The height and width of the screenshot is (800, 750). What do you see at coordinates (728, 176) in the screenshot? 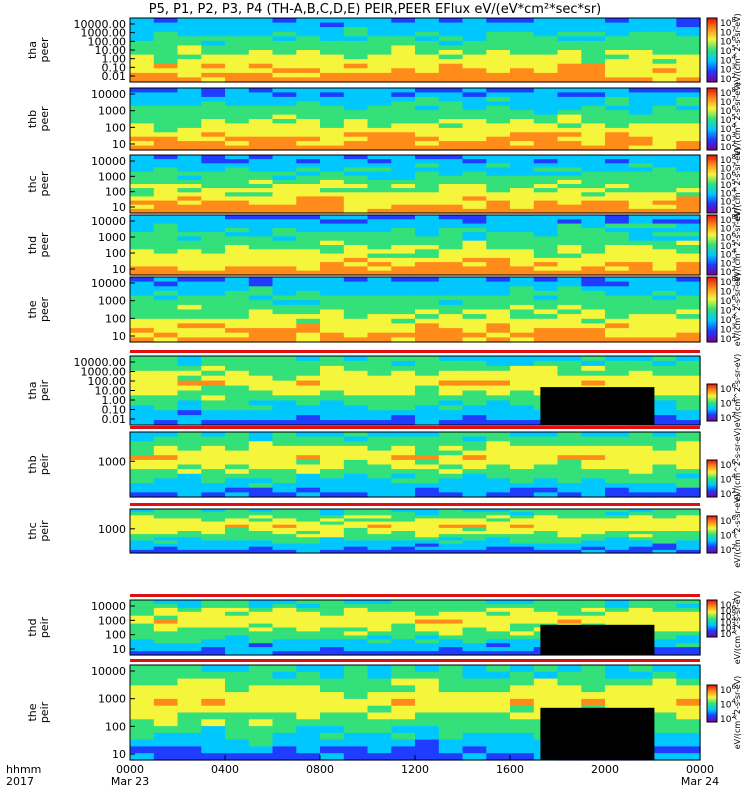
I see `colorbar-tick-label: 10⁶` at bounding box center [728, 176].